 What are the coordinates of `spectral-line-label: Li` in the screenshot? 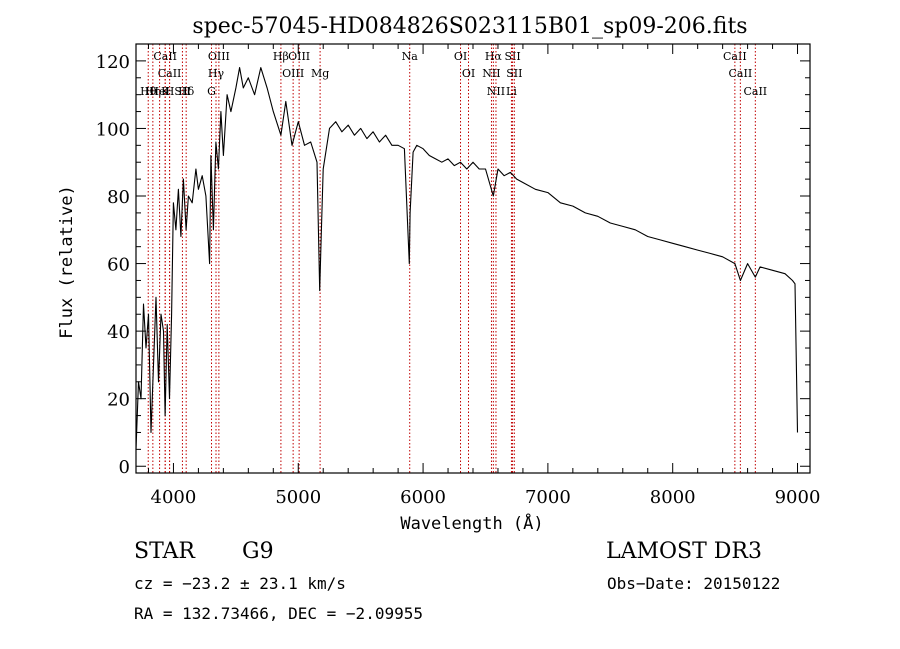 It's located at (511, 91).